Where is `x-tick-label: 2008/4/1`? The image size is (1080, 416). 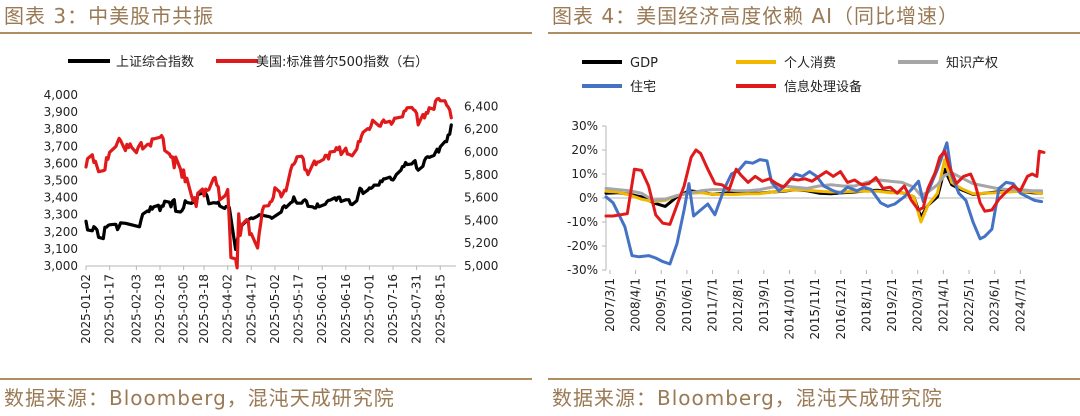
x-tick-label: 2008/4/1 is located at coordinates (636, 305).